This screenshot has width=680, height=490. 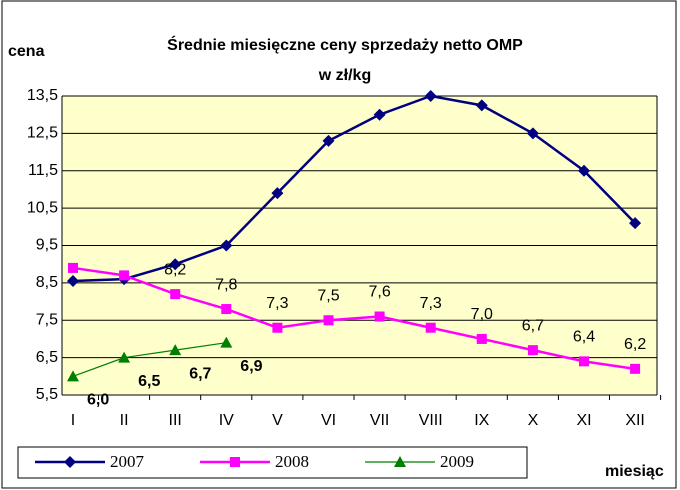 What do you see at coordinates (482, 314) in the screenshot?
I see `data-label: 7,0` at bounding box center [482, 314].